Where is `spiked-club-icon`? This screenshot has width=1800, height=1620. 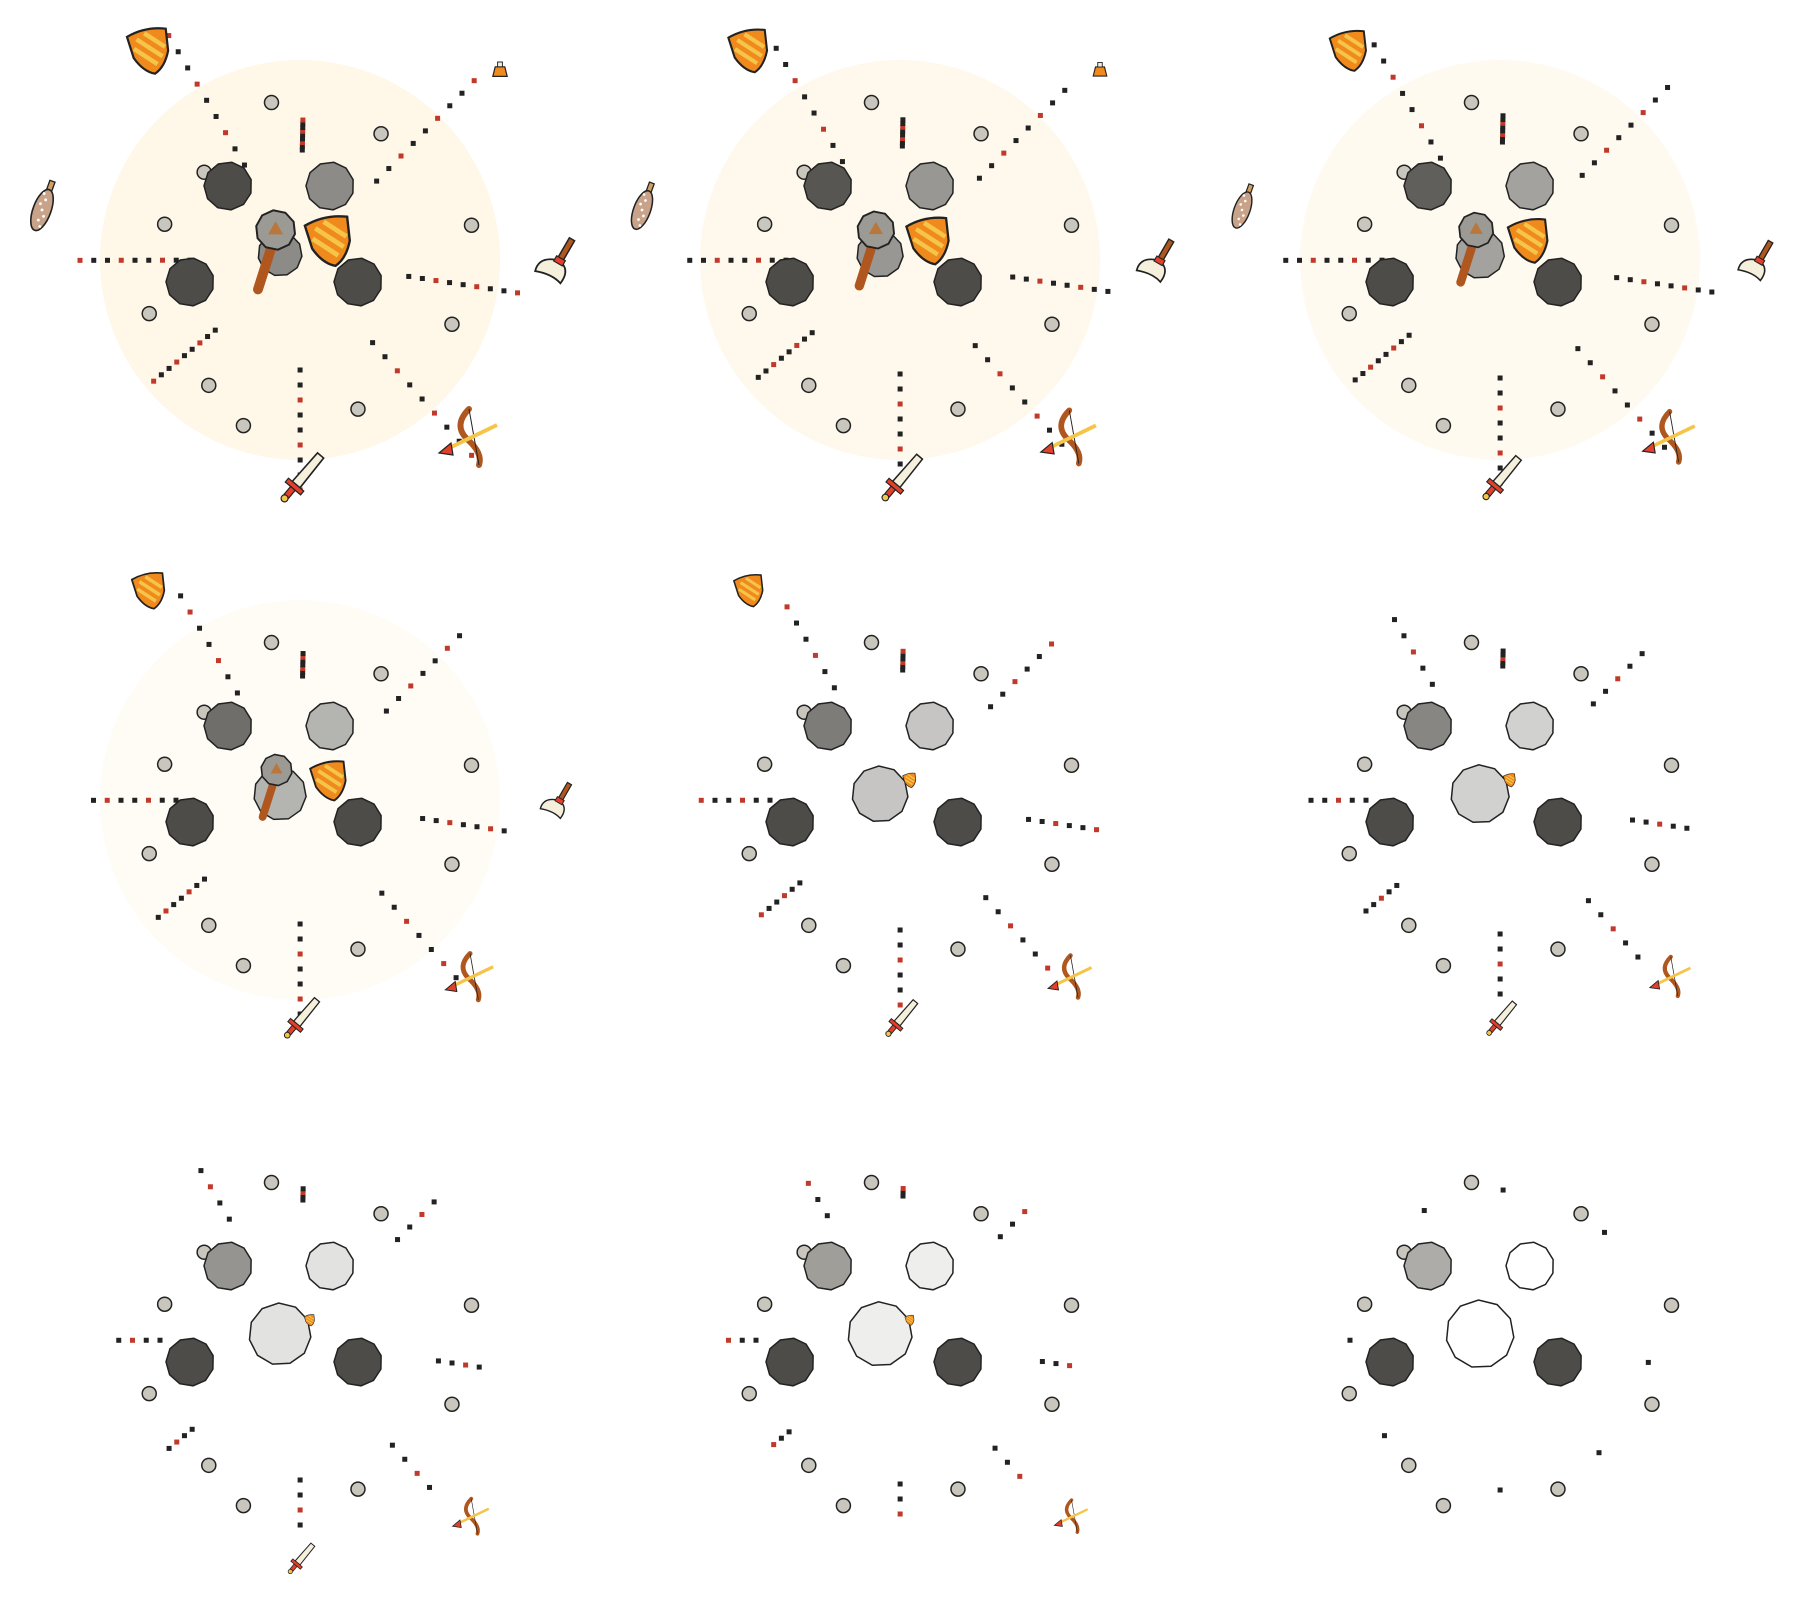 spiked-club-icon is located at coordinates (42, 205).